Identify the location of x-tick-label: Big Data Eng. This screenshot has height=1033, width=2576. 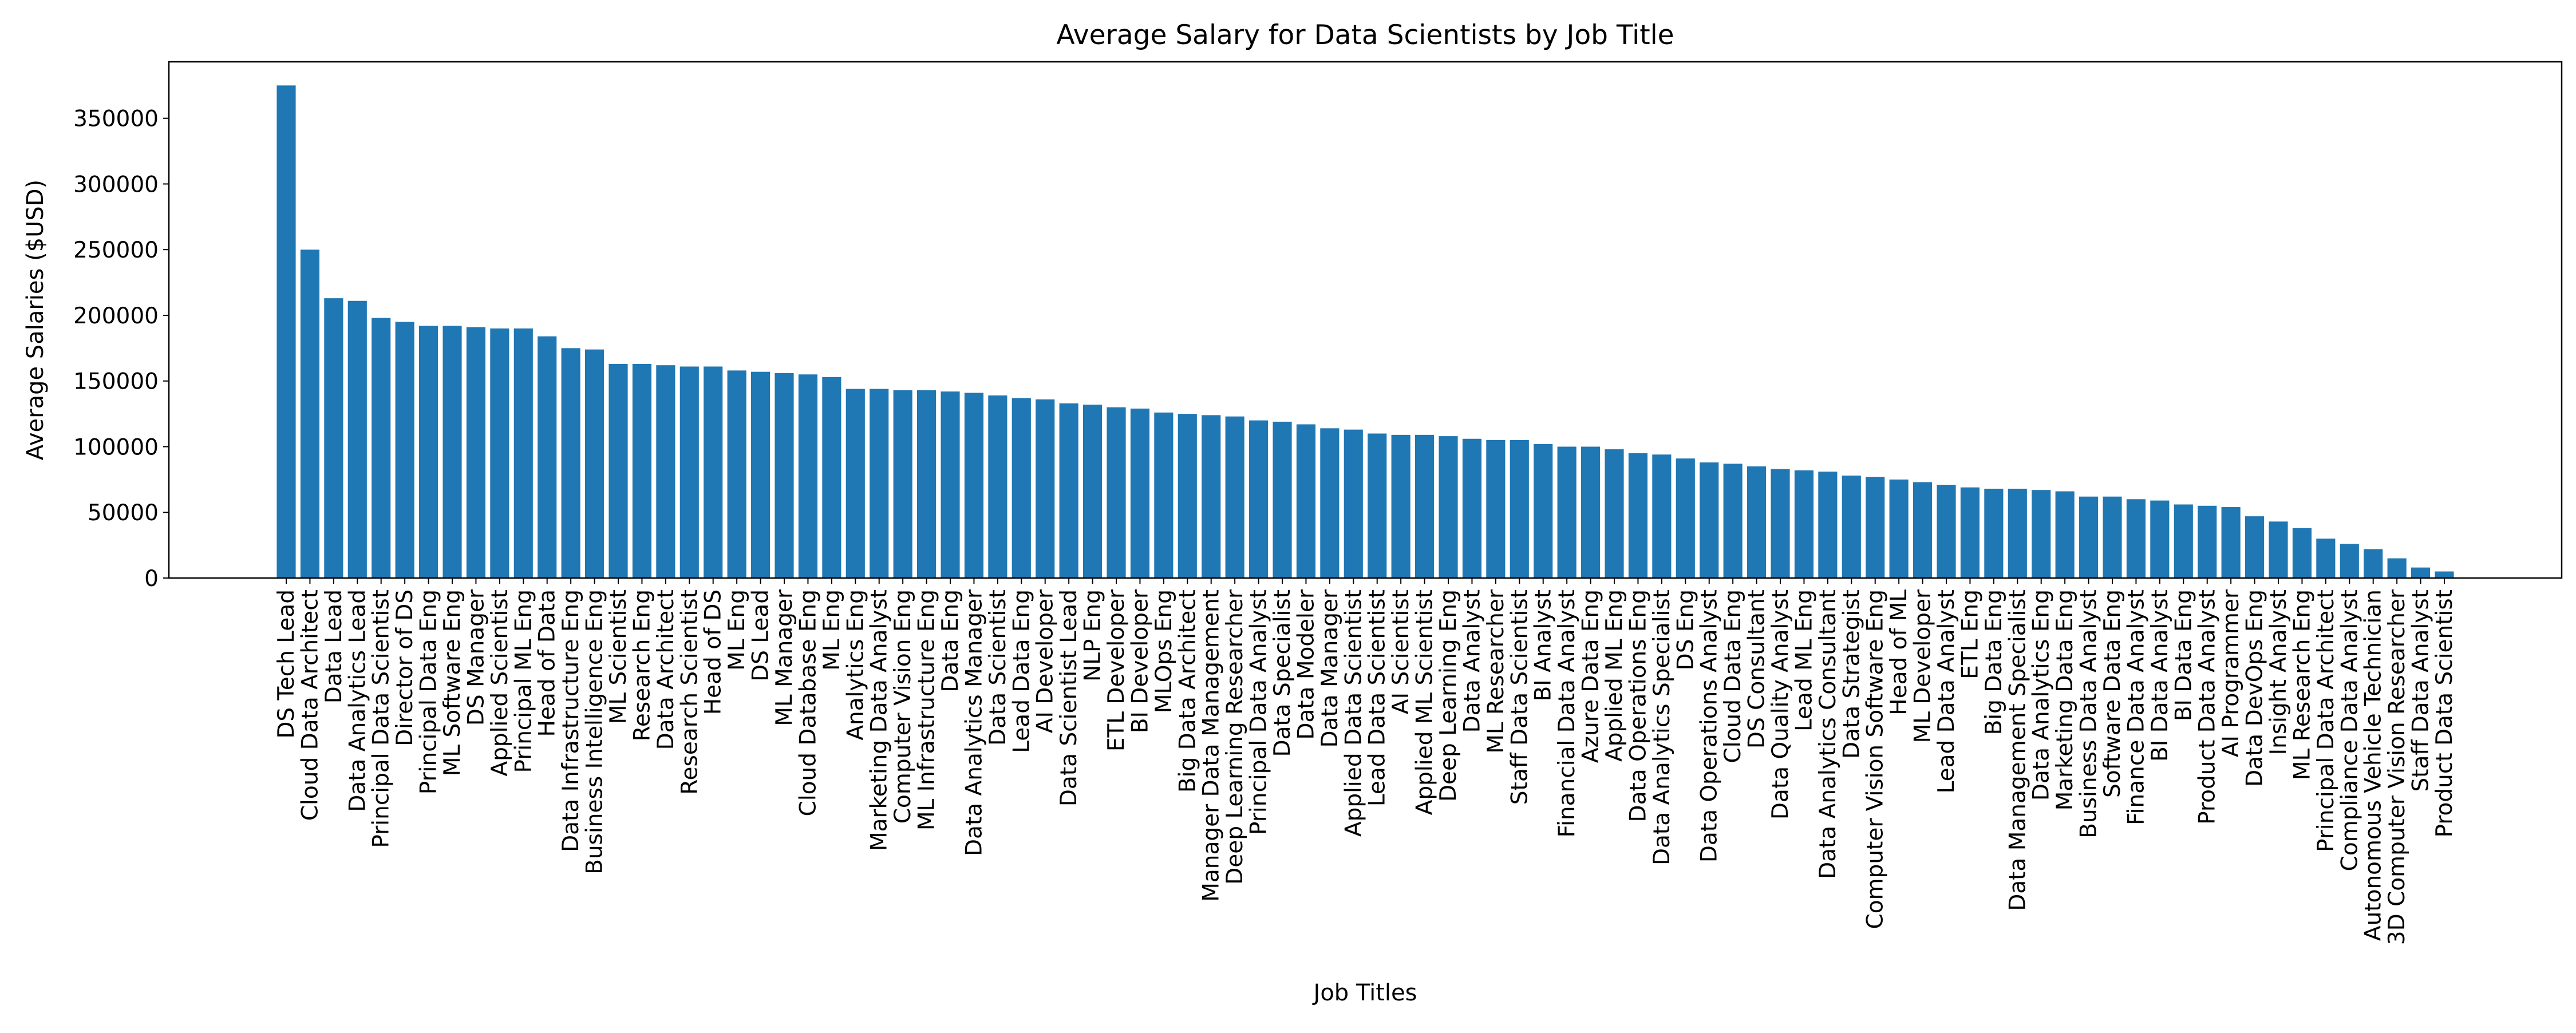
(1994, 662).